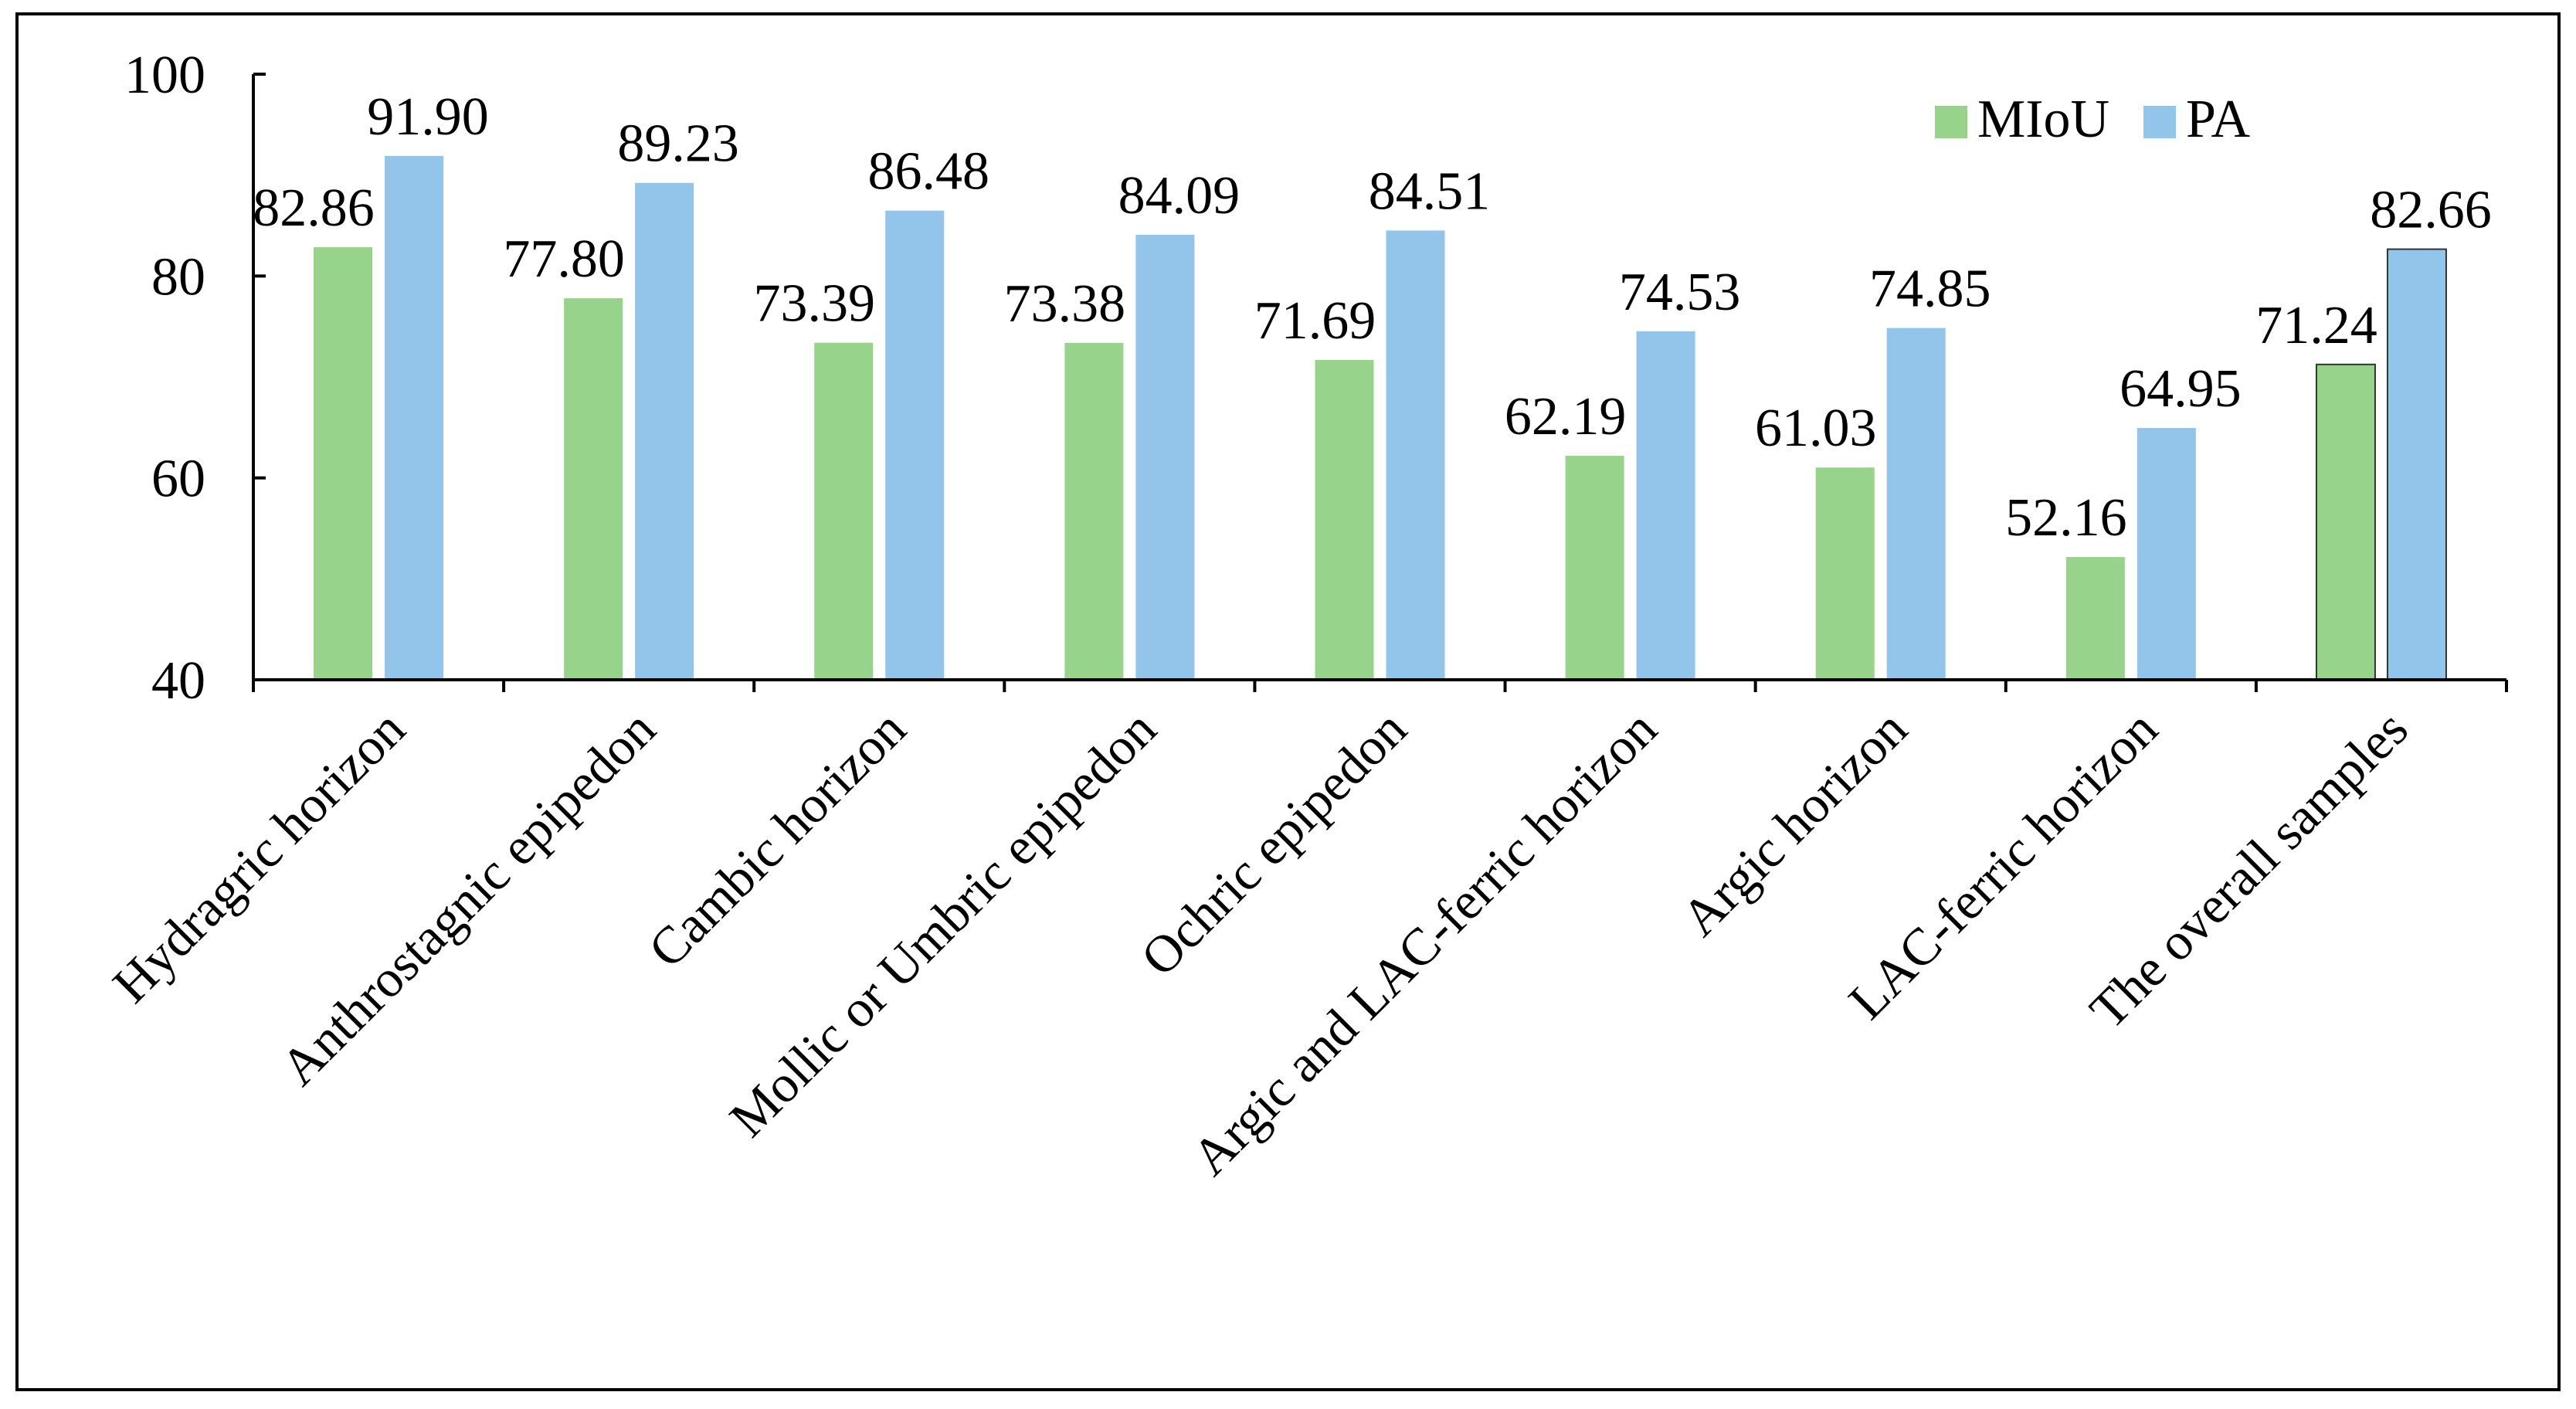 Image resolution: width=2576 pixels, height=1409 pixels. Describe the element at coordinates (178, 479) in the screenshot. I see `y-tick-label-1: 60` at that location.